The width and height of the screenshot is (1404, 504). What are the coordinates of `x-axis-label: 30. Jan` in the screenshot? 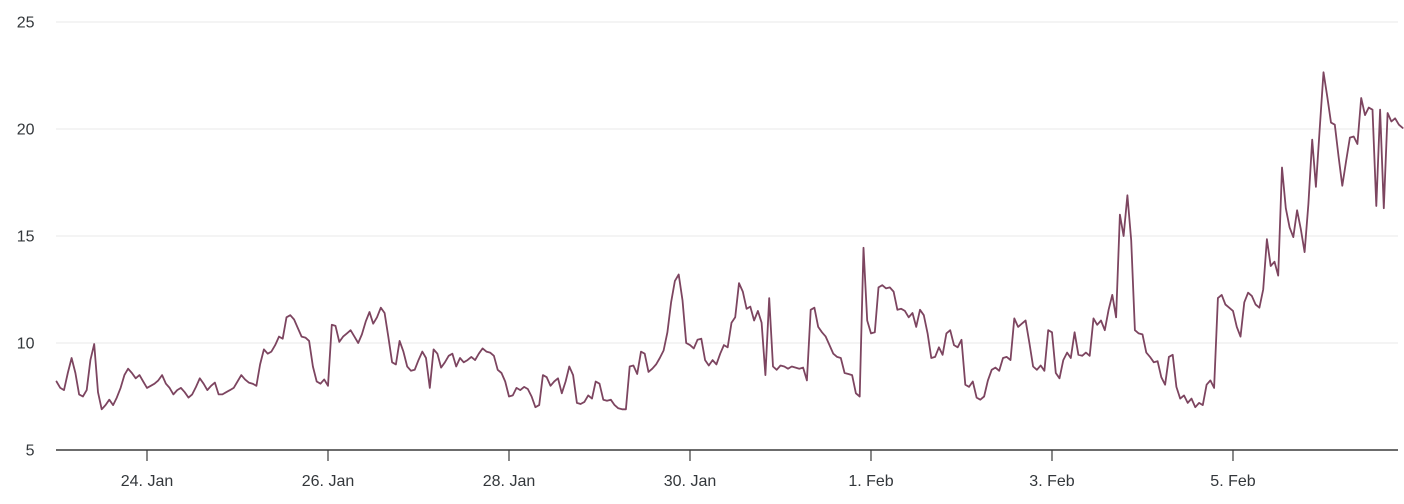 It's located at (690, 481).